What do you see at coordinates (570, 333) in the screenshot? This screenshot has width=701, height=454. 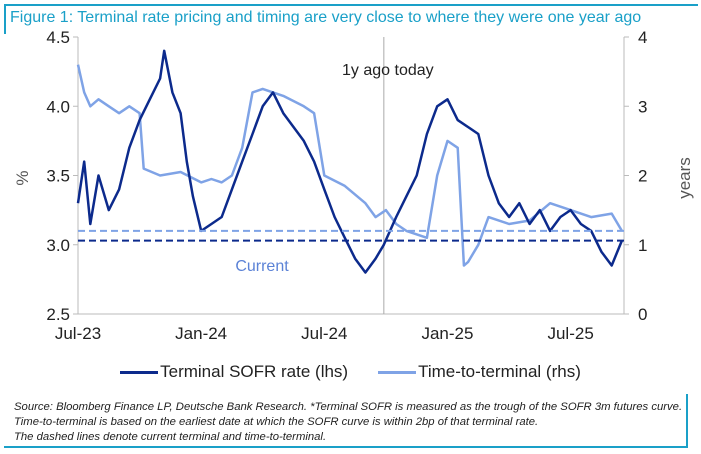 I see `x-tick-label: Jul-25` at bounding box center [570, 333].